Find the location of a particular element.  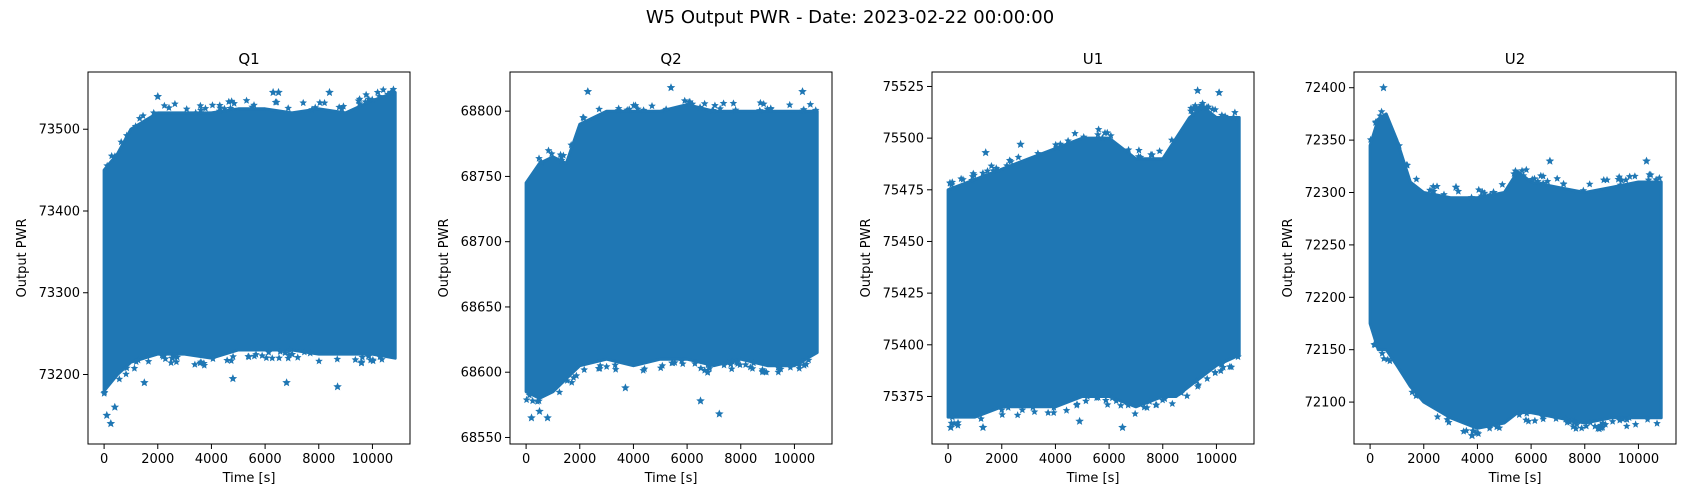

x-axis-label: Time [s] is located at coordinates (1093, 478).